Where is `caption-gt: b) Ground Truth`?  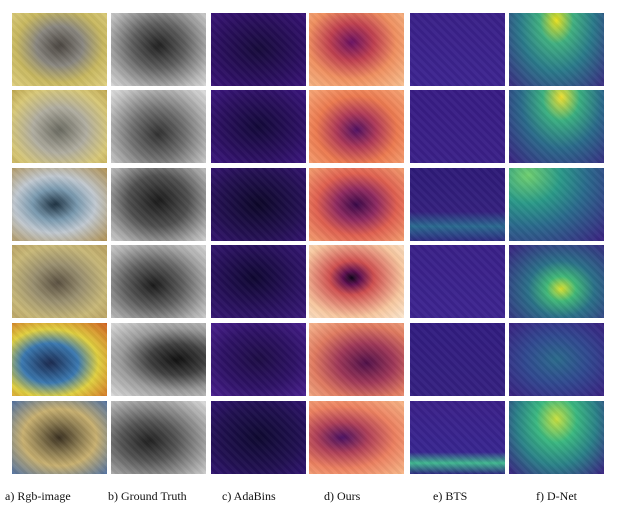 caption-gt: b) Ground Truth is located at coordinates (147, 496).